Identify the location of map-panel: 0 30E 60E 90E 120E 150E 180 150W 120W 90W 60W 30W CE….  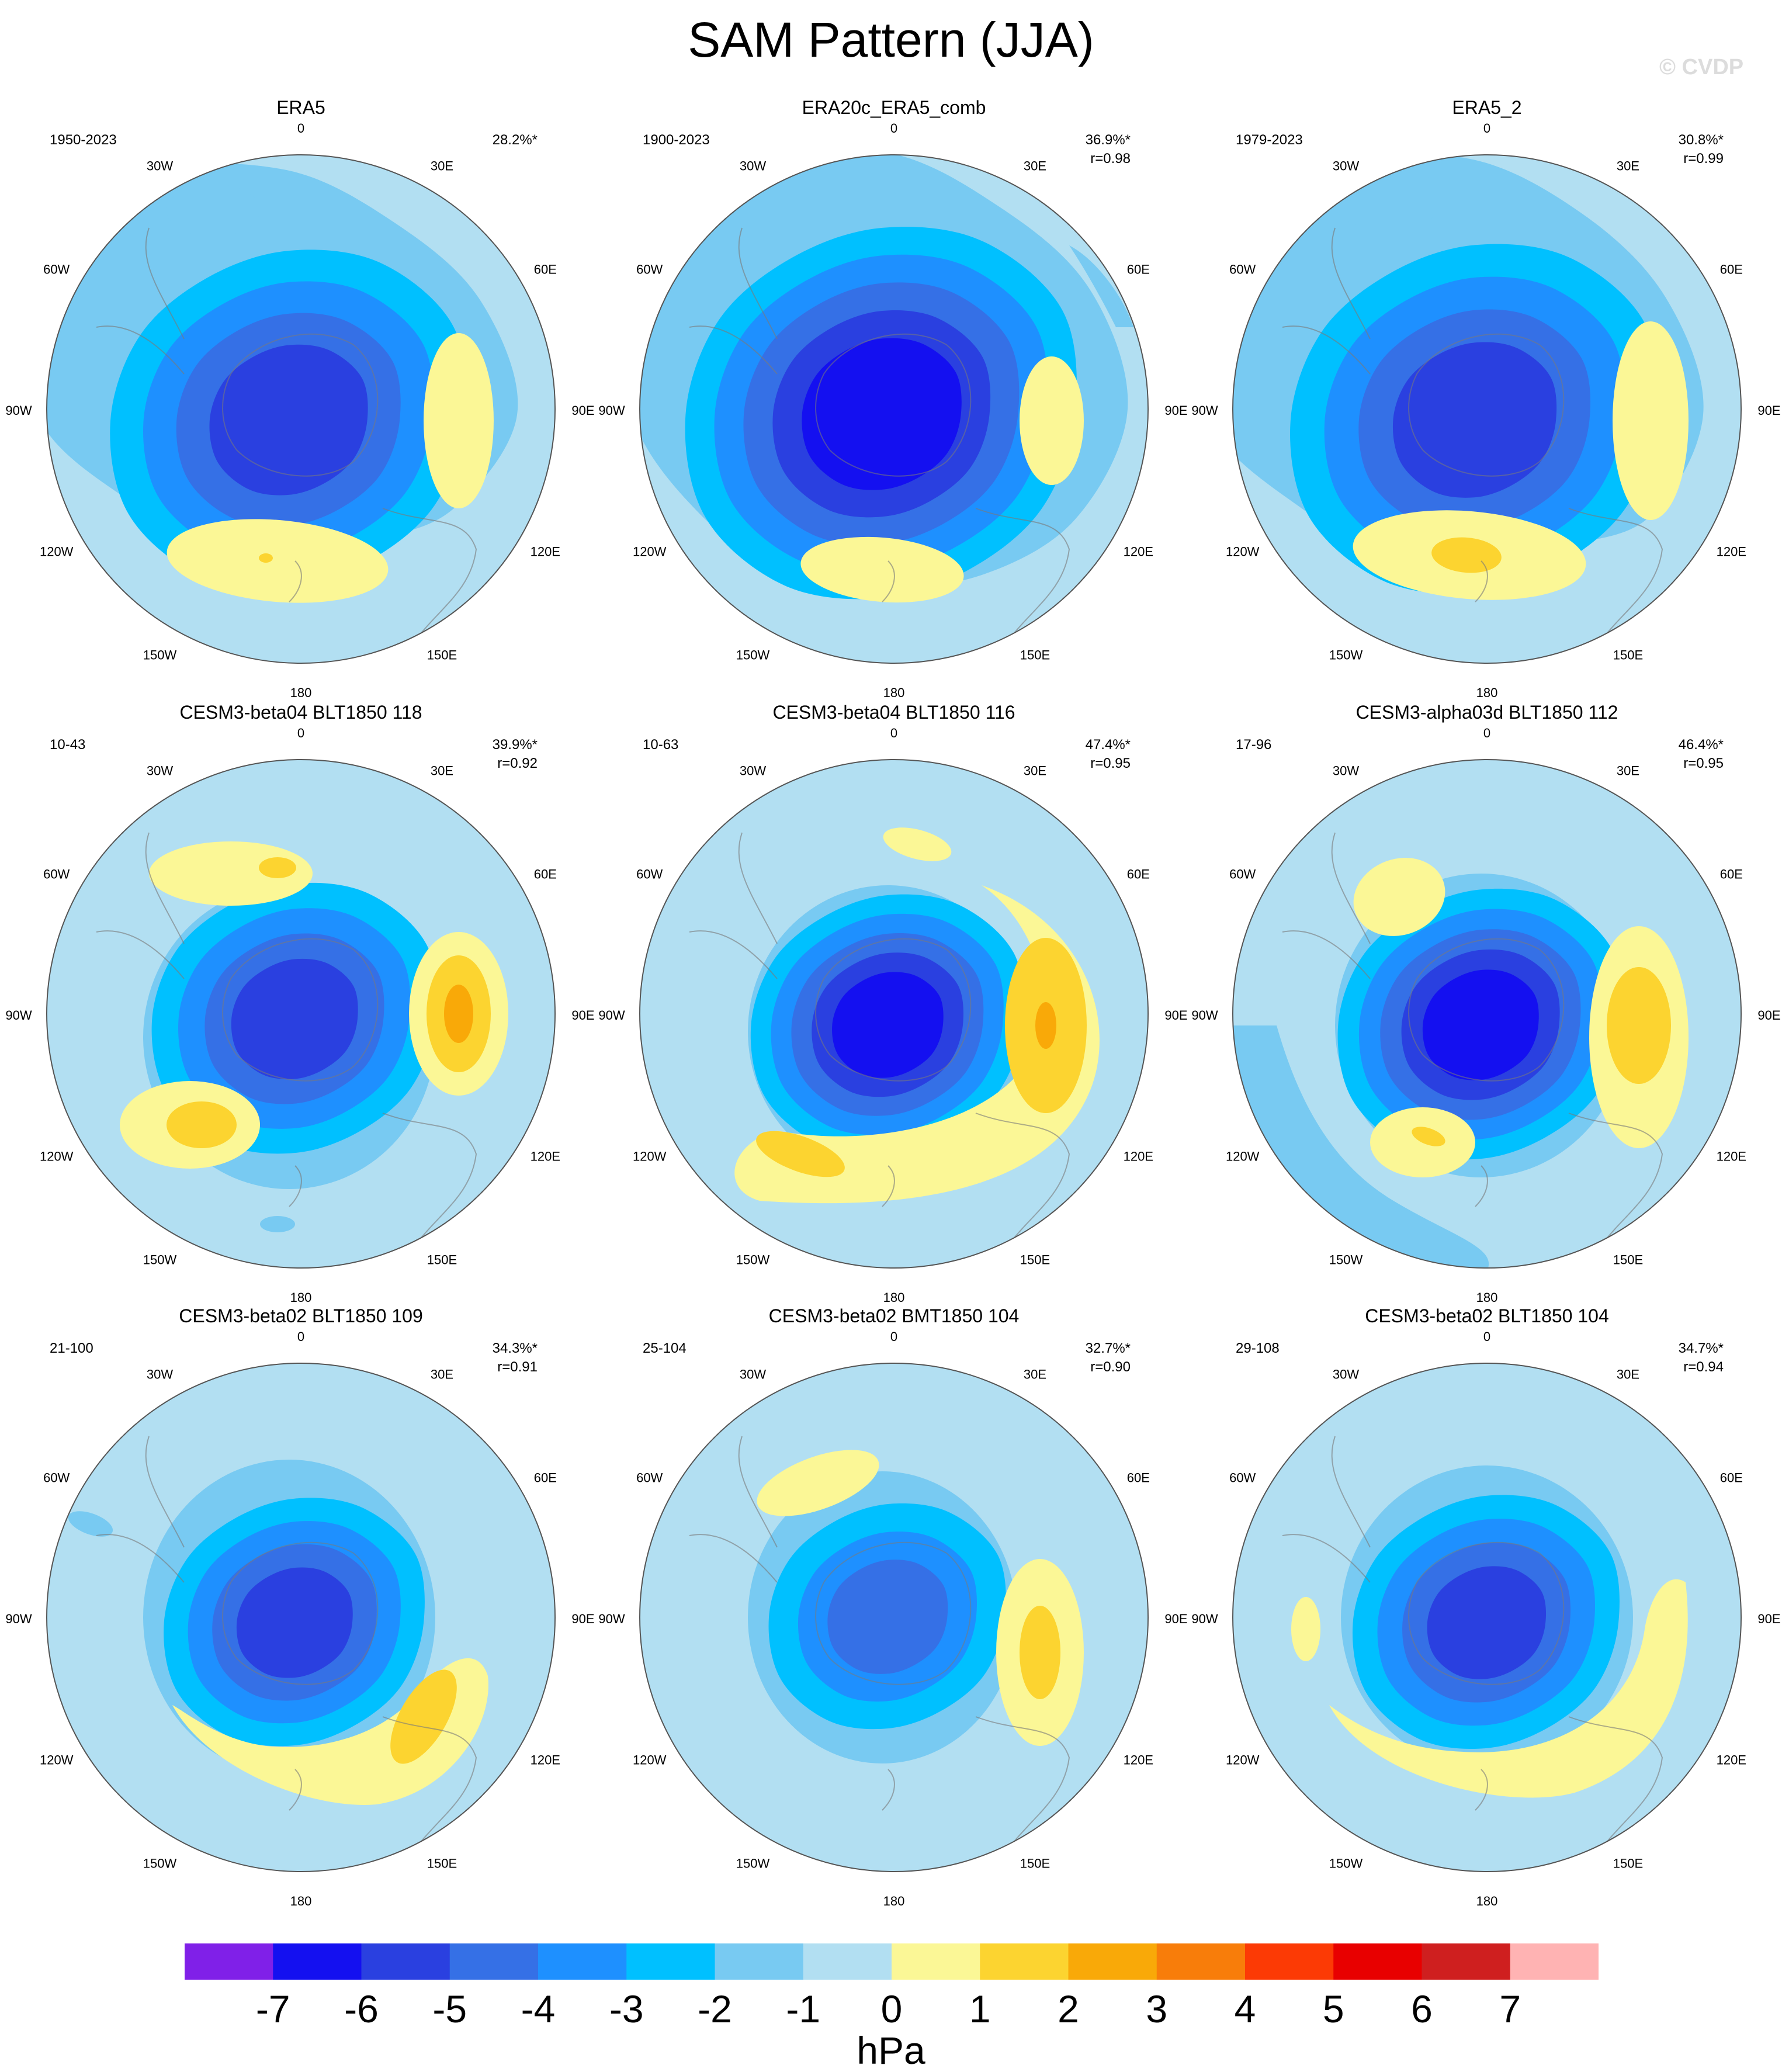
(1486, 1606).